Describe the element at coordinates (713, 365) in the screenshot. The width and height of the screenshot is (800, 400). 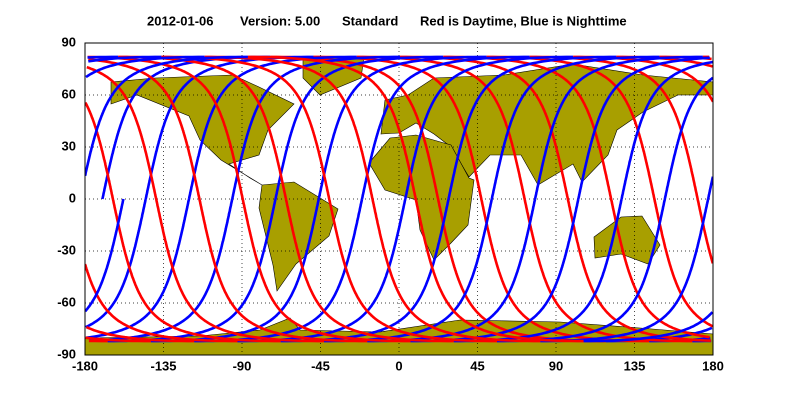
I see `x-tick-label: 180` at that location.